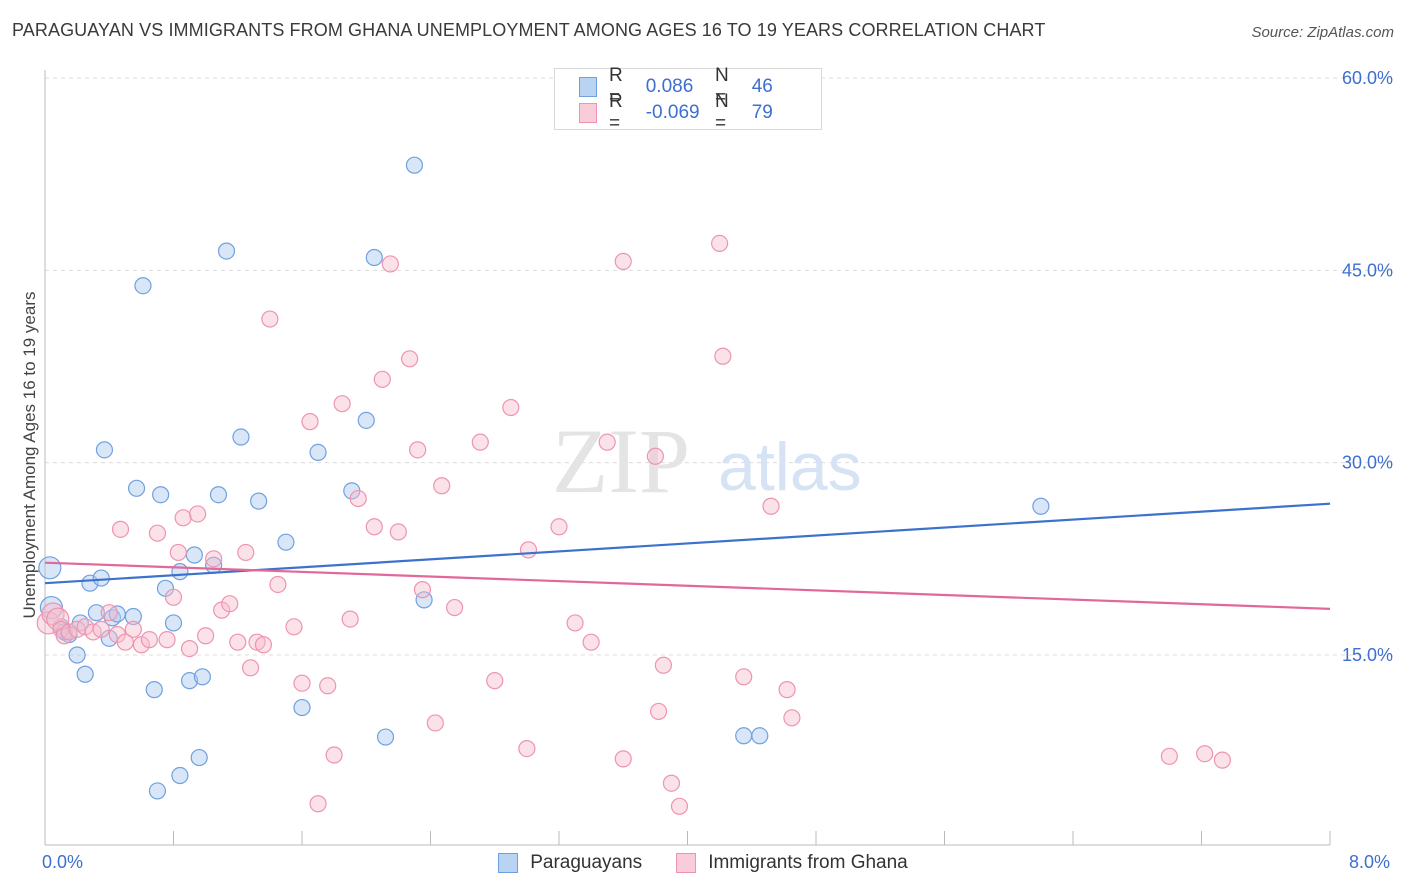  I want to click on trend-line-paraguayans, so click(687, 543).